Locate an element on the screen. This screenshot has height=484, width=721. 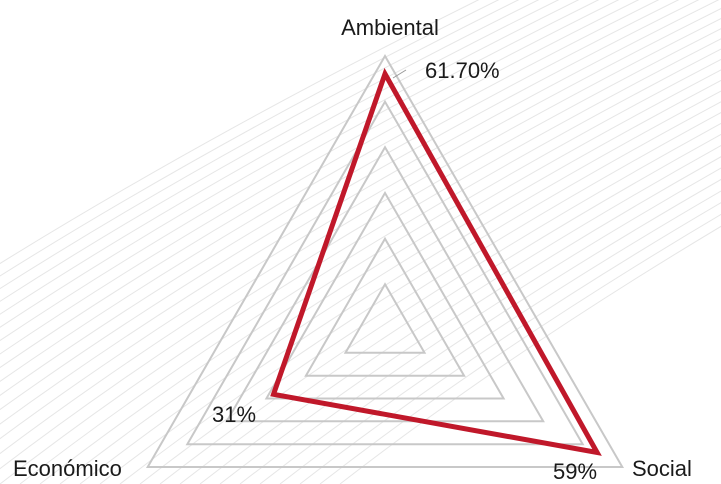
axis-label-social: Social is located at coordinates (662, 468).